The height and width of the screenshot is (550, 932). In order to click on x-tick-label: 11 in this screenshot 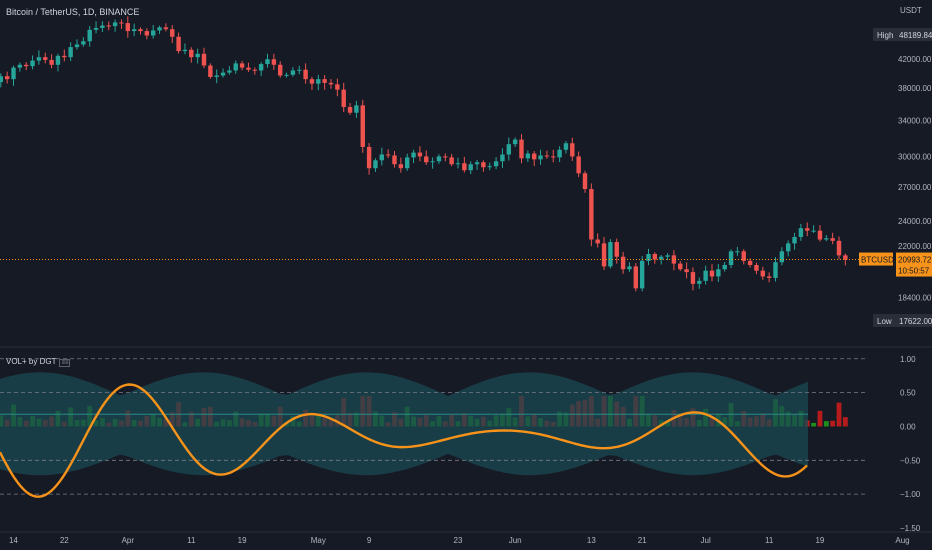, I will do `click(769, 540)`.